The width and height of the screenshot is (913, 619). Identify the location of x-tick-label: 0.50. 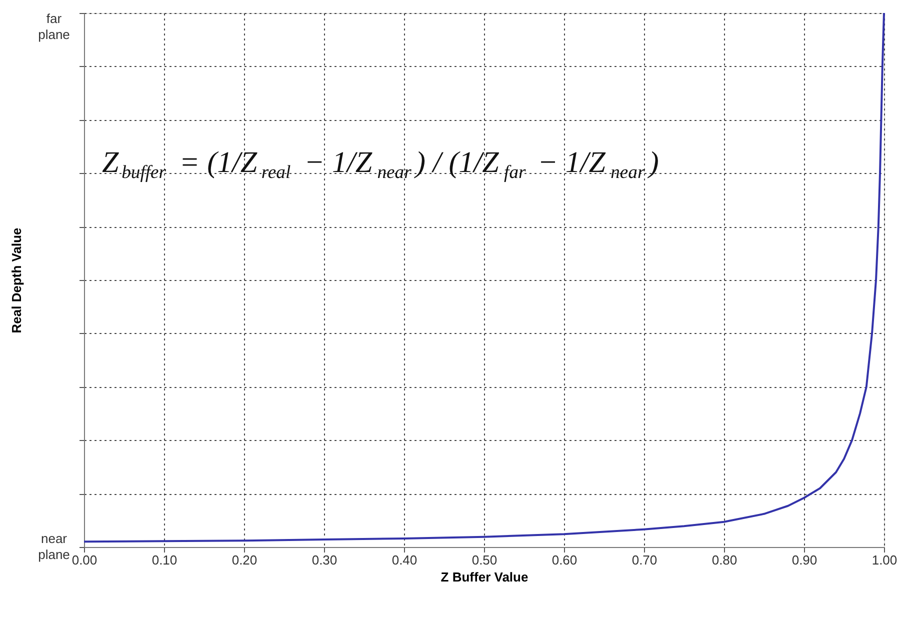
(485, 560).